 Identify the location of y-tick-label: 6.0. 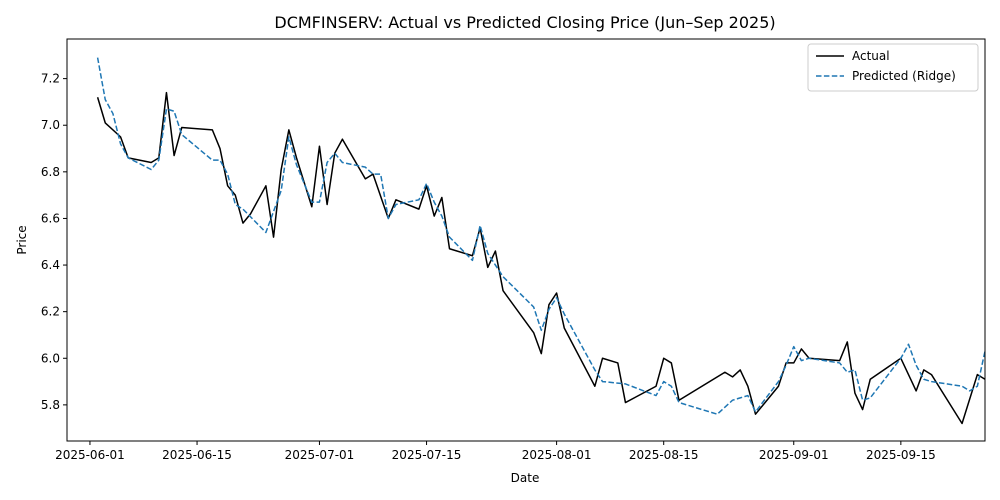
(50, 358).